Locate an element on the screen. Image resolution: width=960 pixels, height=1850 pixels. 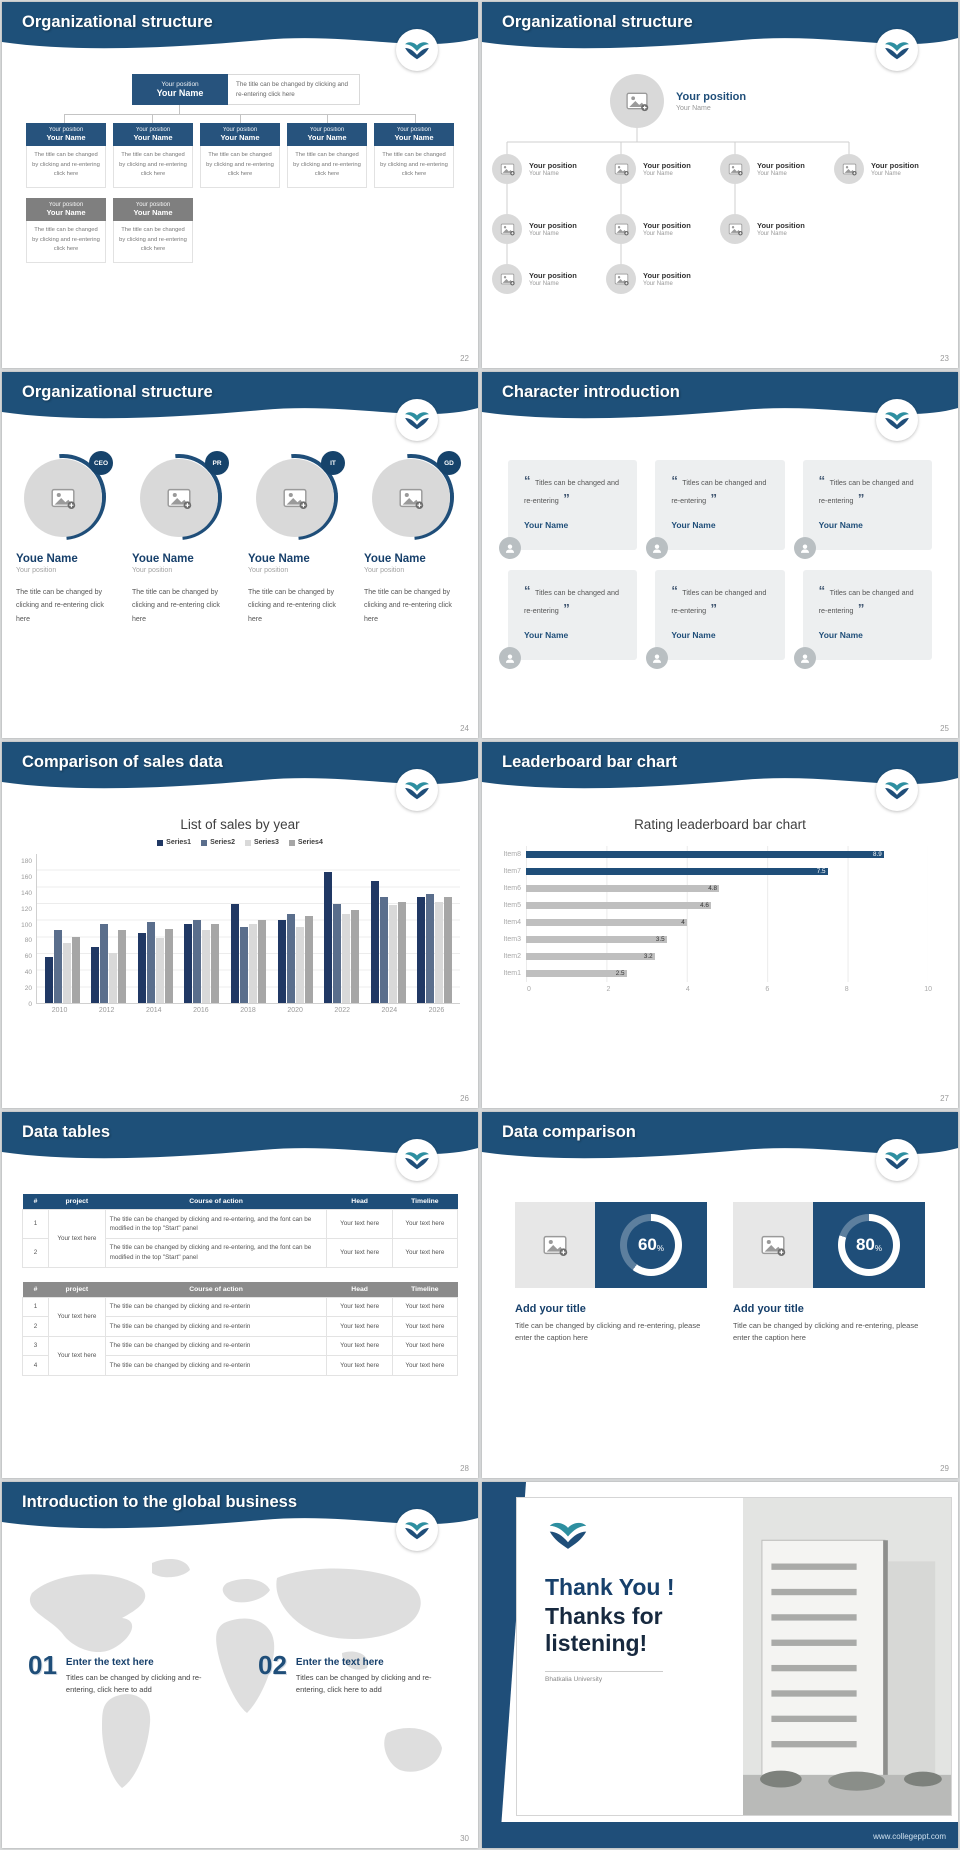
col-header: Course of action is located at coordinates (216, 1202).